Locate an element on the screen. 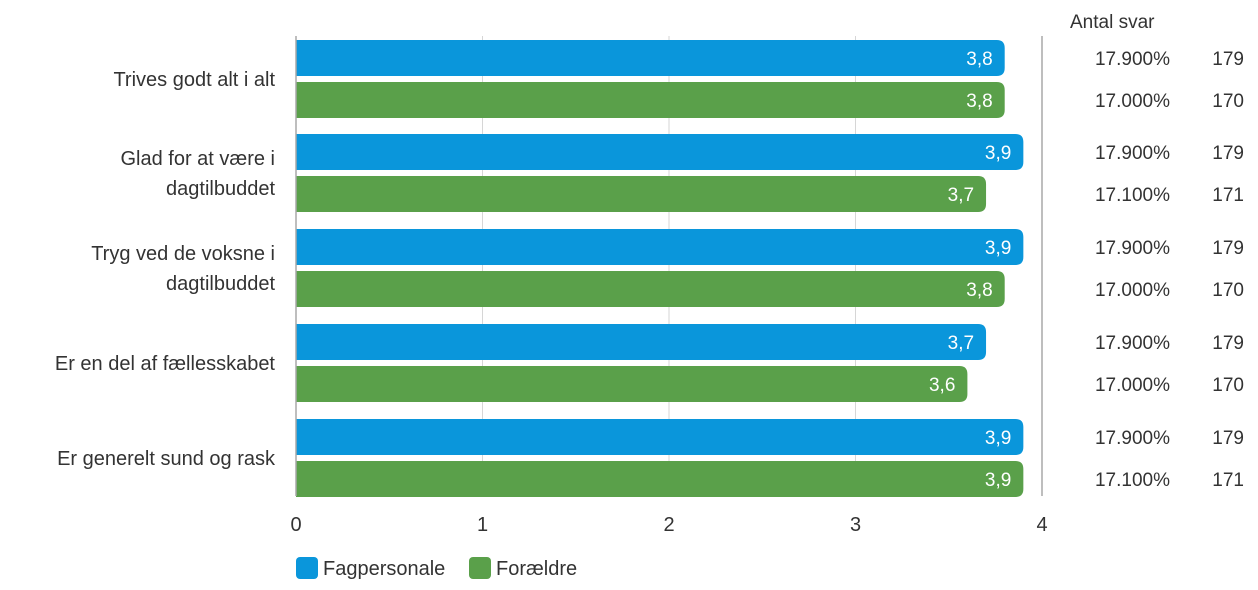  count-header: Antal svar is located at coordinates (1112, 22).